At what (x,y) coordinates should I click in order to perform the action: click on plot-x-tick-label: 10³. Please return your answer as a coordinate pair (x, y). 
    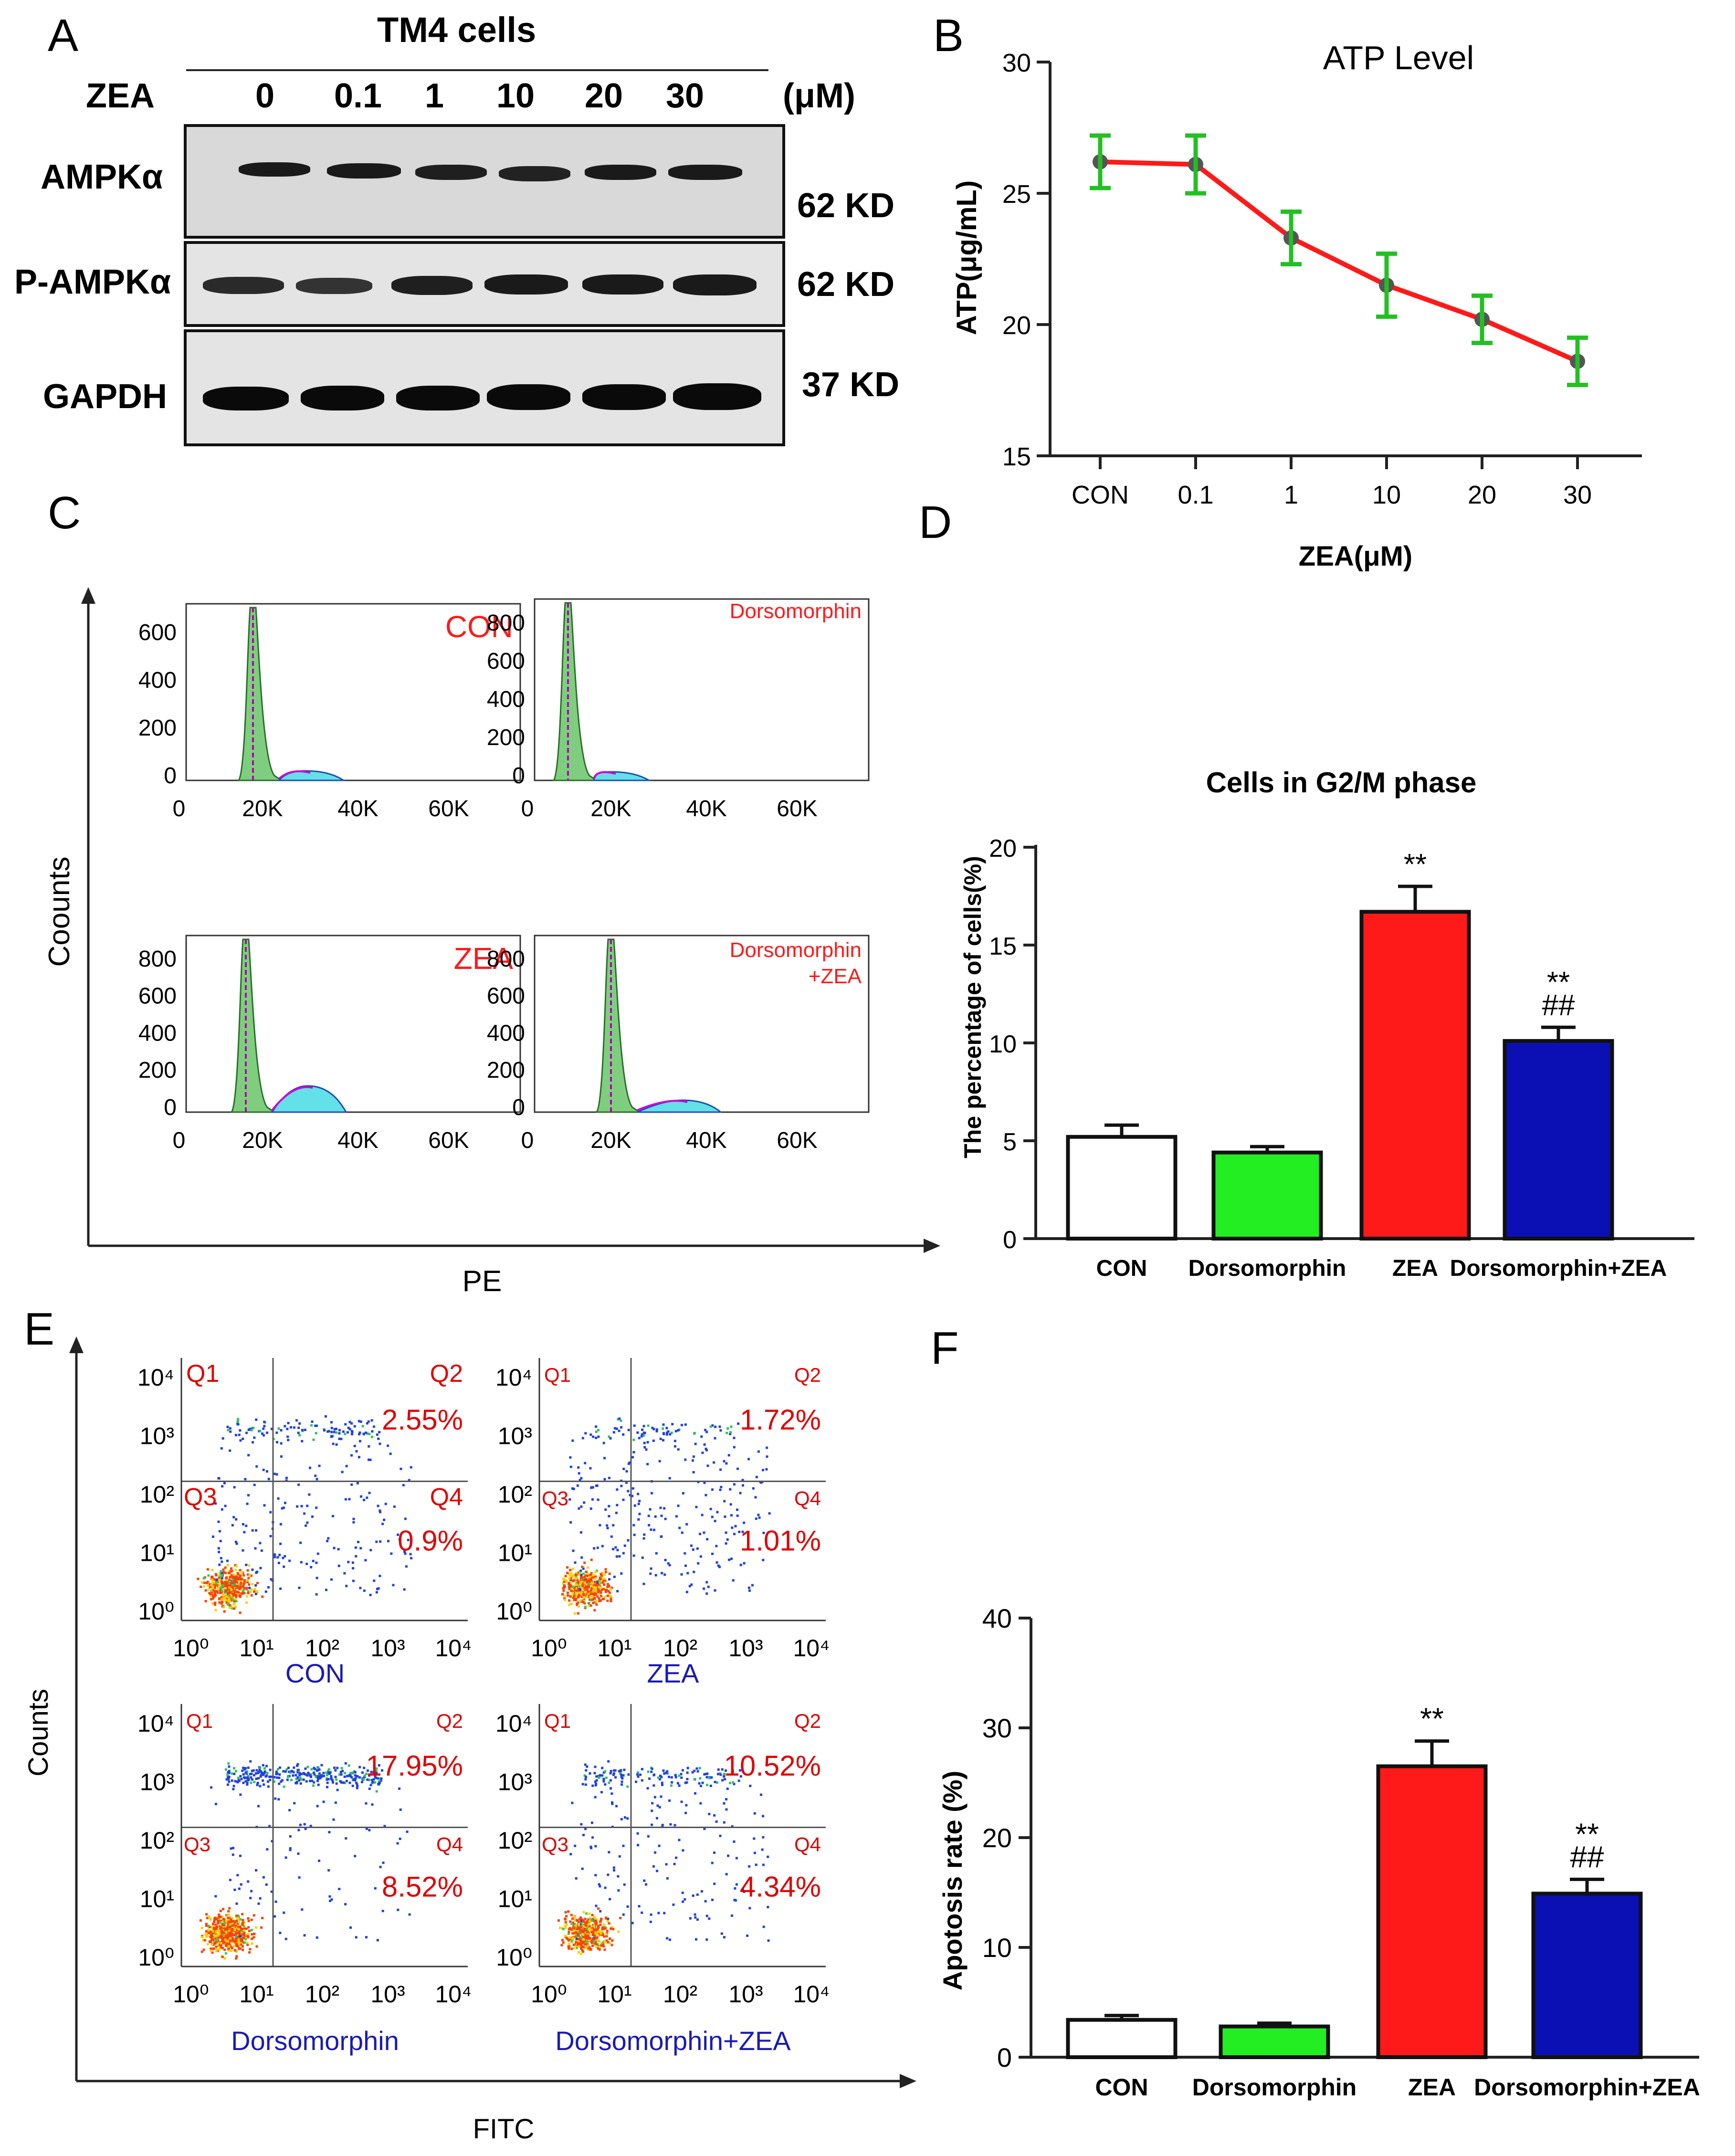
    Looking at the image, I should click on (746, 1994).